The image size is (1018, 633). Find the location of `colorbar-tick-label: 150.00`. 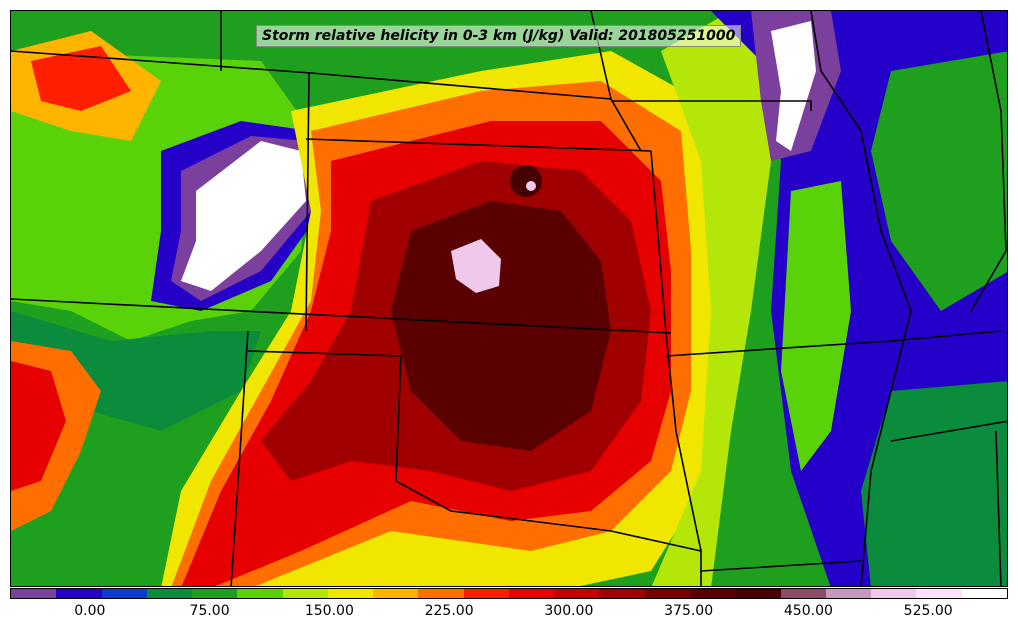

colorbar-tick-label: 150.00 is located at coordinates (329, 611).